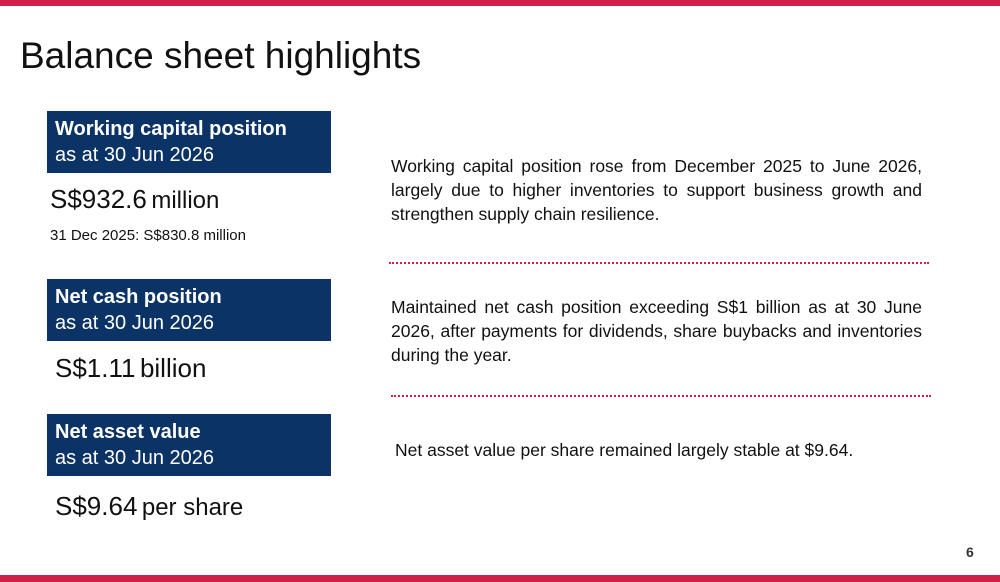 This screenshot has height=582, width=1000. Describe the element at coordinates (98, 199) in the screenshot. I see `working-capital-value-number: S$932.6` at that location.